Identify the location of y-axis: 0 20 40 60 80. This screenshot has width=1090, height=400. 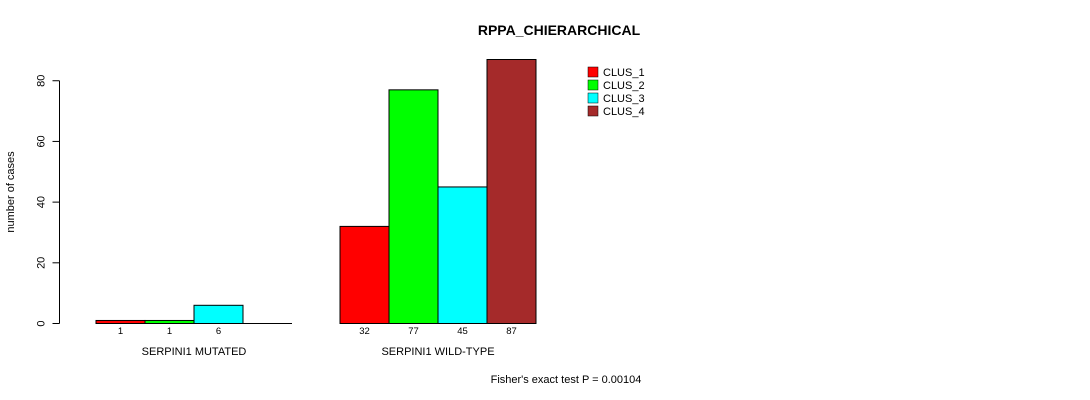
(48, 201).